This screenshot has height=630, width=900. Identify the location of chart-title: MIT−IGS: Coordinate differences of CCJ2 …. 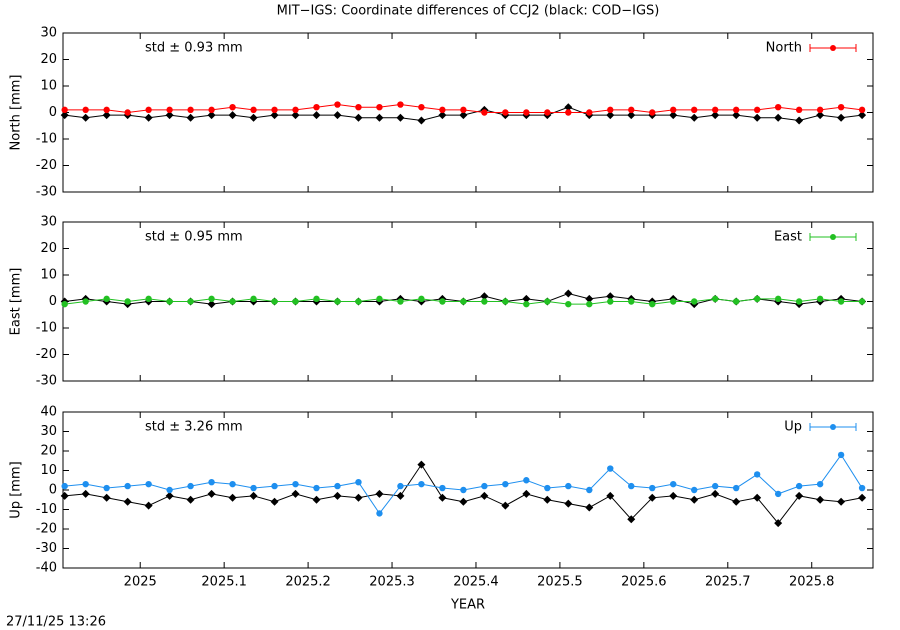
(468, 11).